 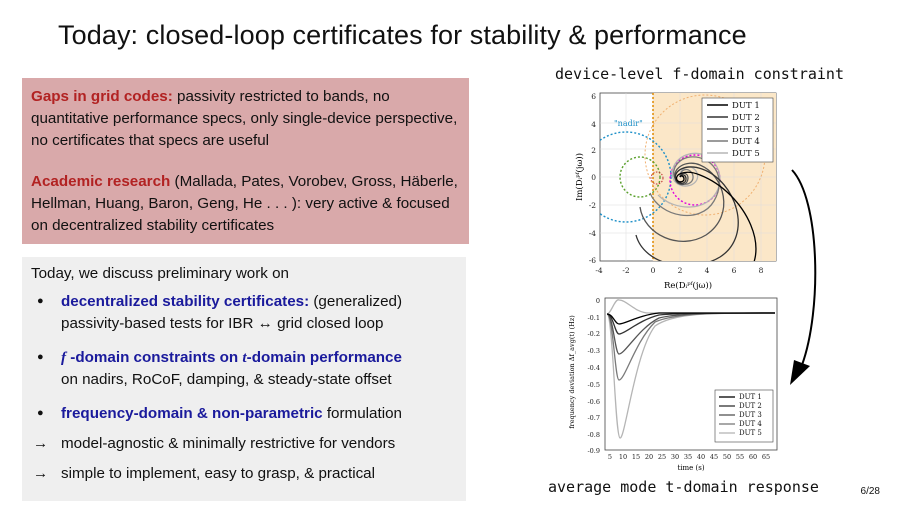 What do you see at coordinates (185, 301) in the screenshot?
I see `b1-bold: decentralized stability certificates:` at bounding box center [185, 301].